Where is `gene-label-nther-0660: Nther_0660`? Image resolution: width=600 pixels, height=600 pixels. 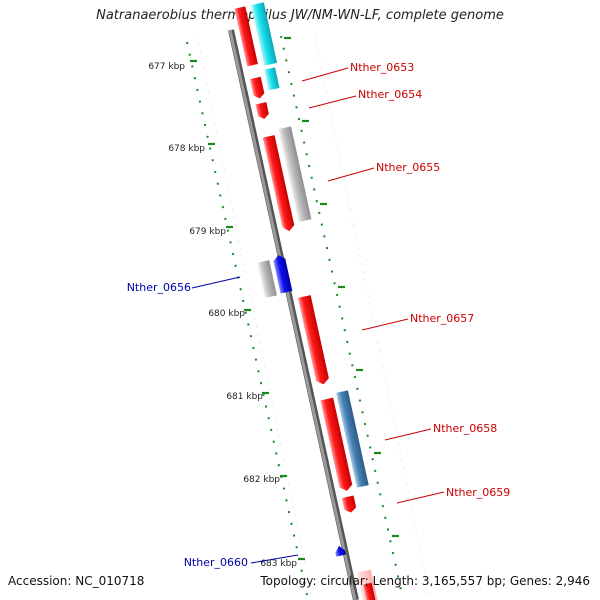
gene-label-nther-0660: Nther_0660 is located at coordinates (216, 562).